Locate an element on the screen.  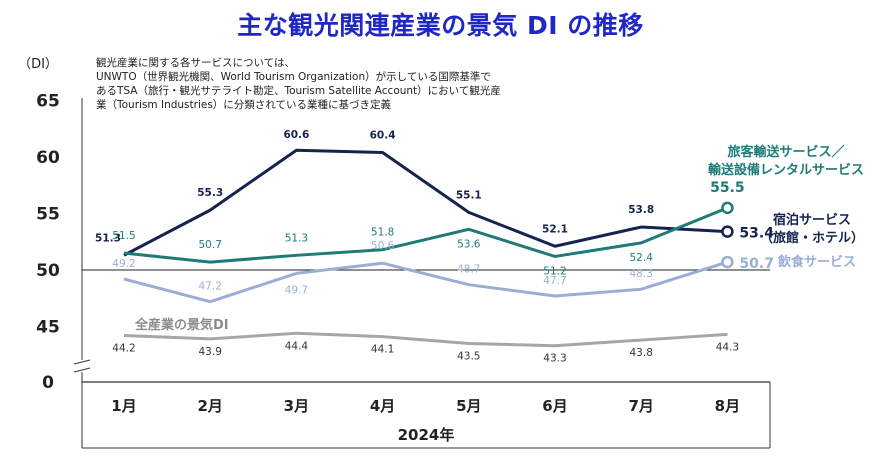
y-tick-label: 65 is located at coordinates (48, 102).